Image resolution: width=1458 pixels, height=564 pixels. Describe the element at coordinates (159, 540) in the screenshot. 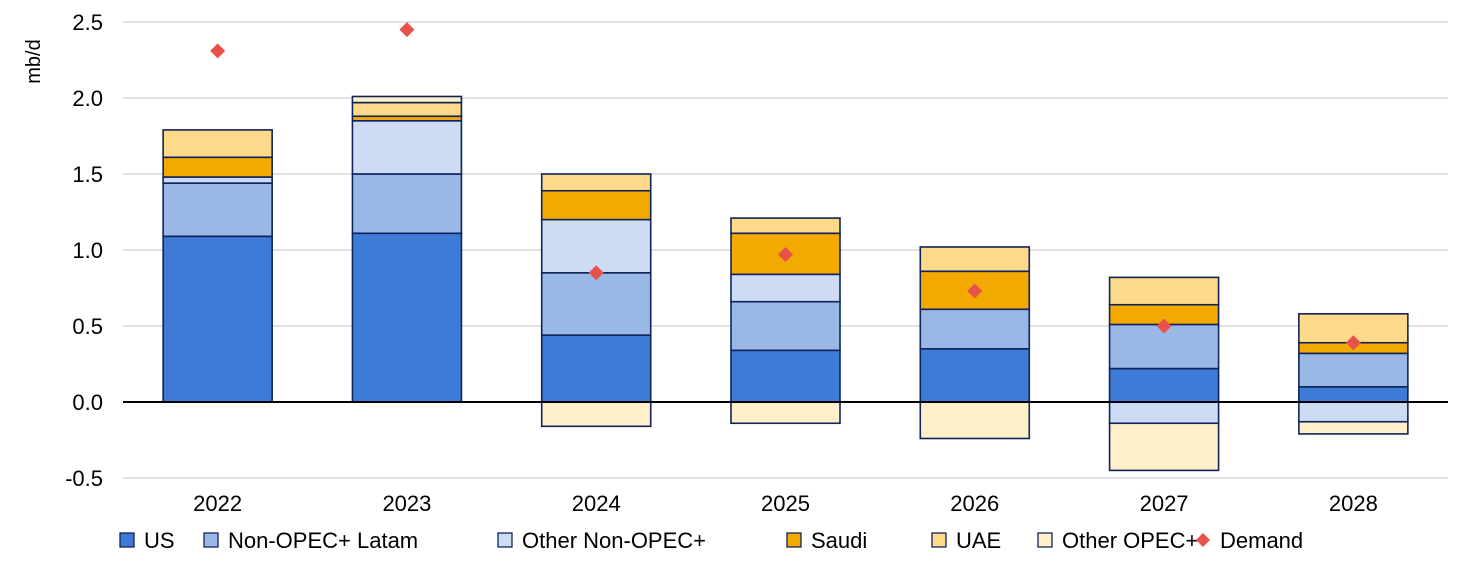

I see `legend-label-us: US` at that location.